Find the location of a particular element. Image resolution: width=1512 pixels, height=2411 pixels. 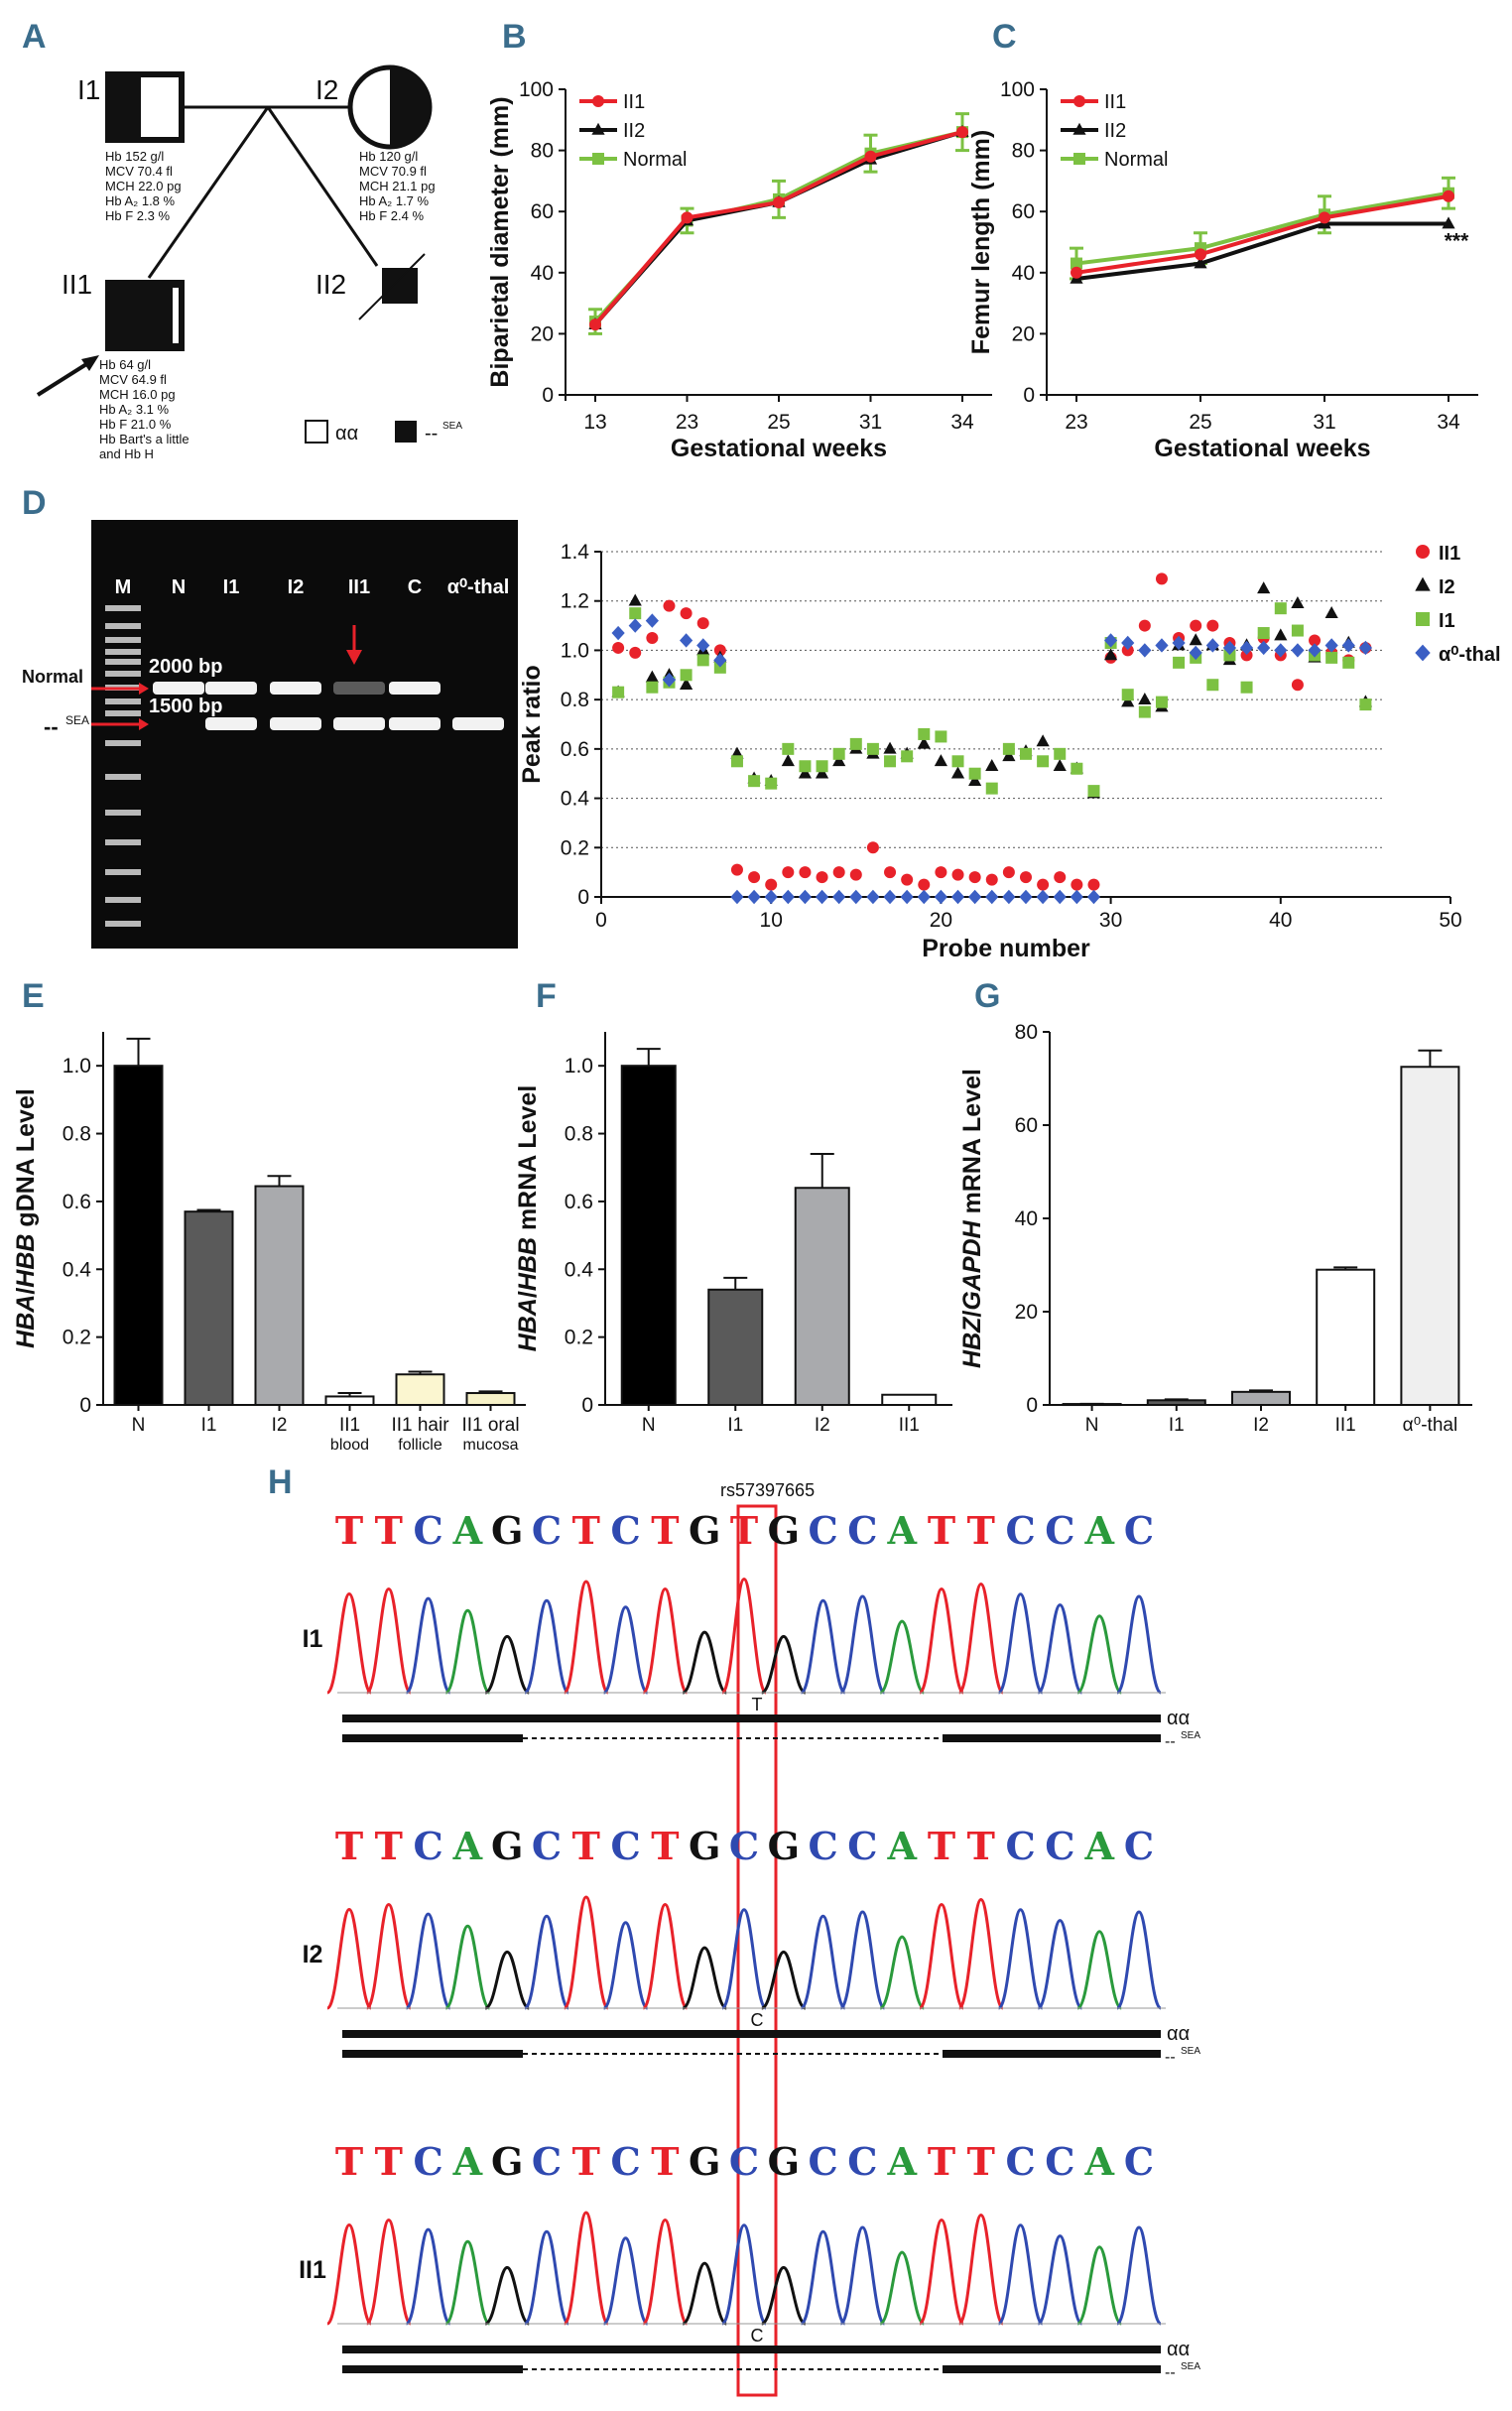

y-tick-label: 20 is located at coordinates (1023, 333).